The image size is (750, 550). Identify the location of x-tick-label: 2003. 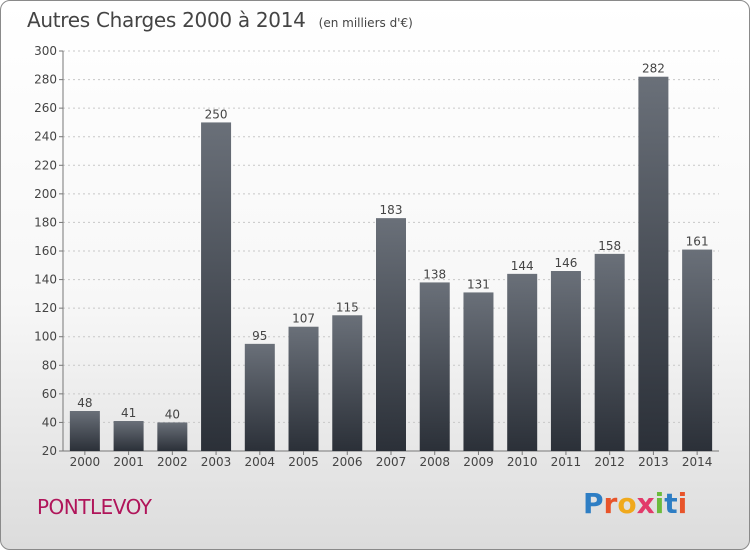
(216, 462).